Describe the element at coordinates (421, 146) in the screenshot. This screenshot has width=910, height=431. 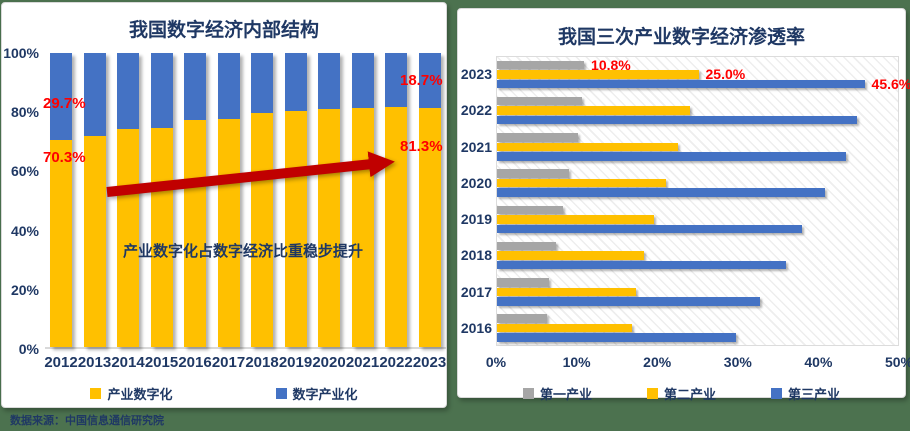
I see `data-label-2023-industry-digitalization: 81.3%` at that location.